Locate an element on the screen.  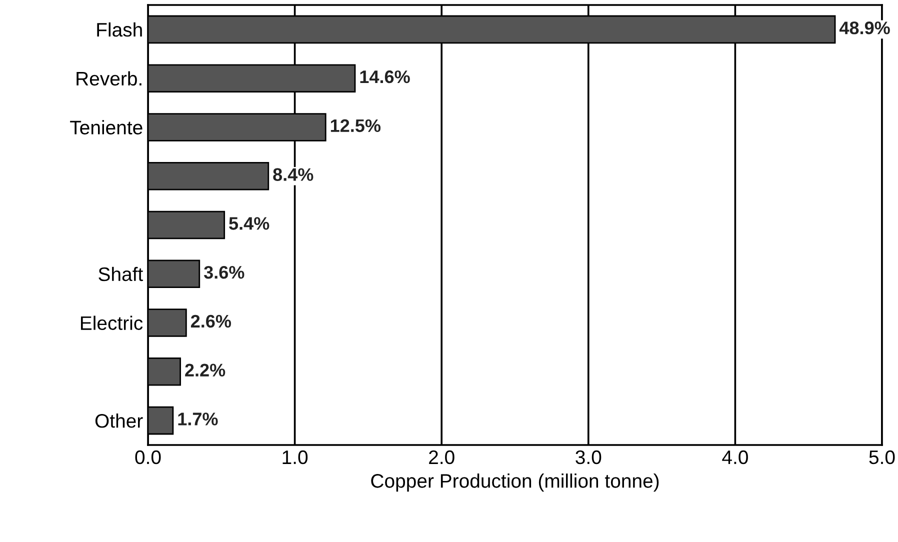
x-axis-title: Copper Production (million tonne) is located at coordinates (515, 483).